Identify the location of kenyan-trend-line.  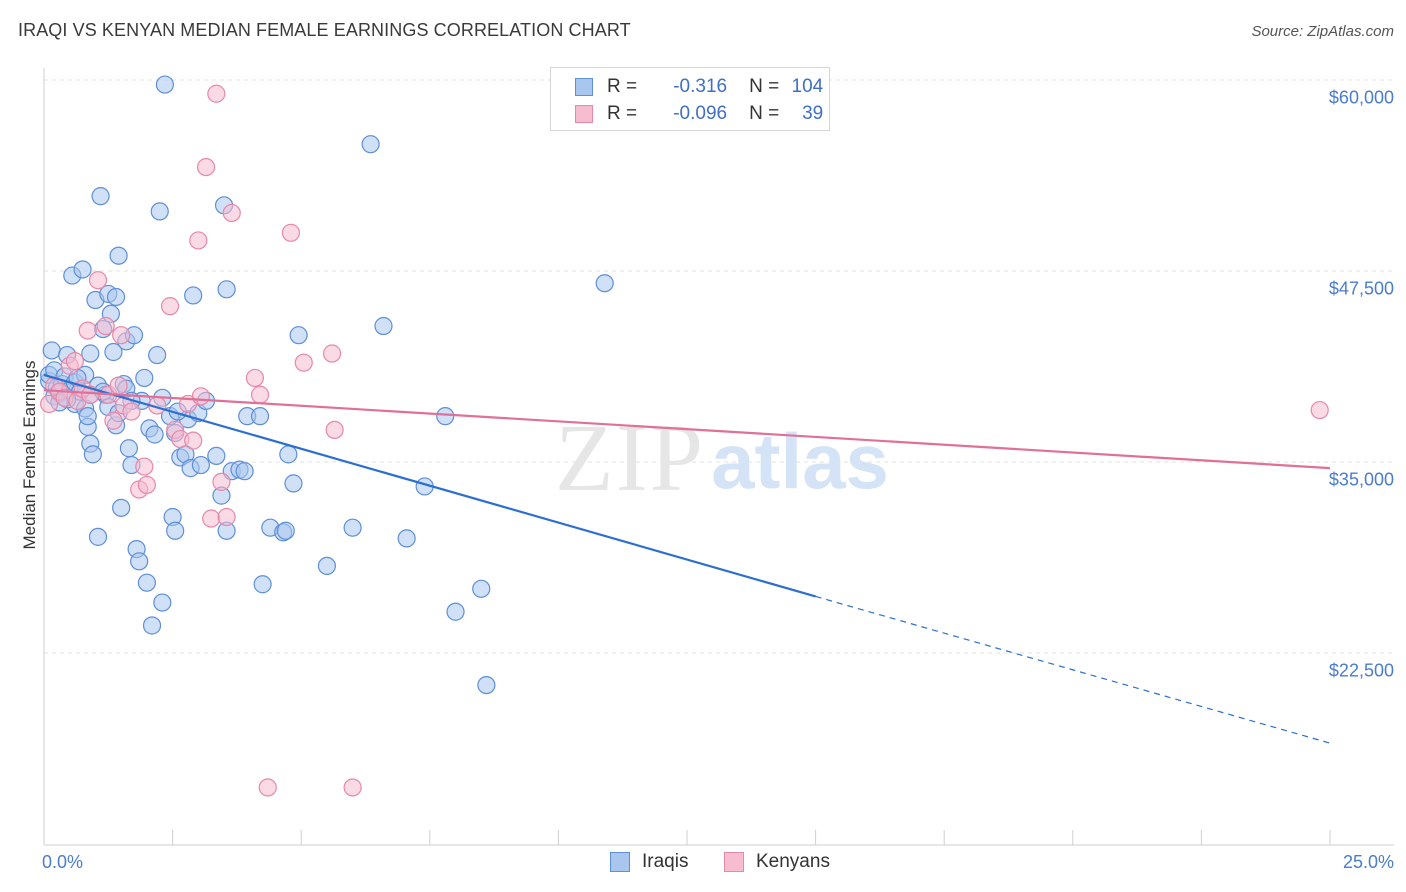
(687, 429).